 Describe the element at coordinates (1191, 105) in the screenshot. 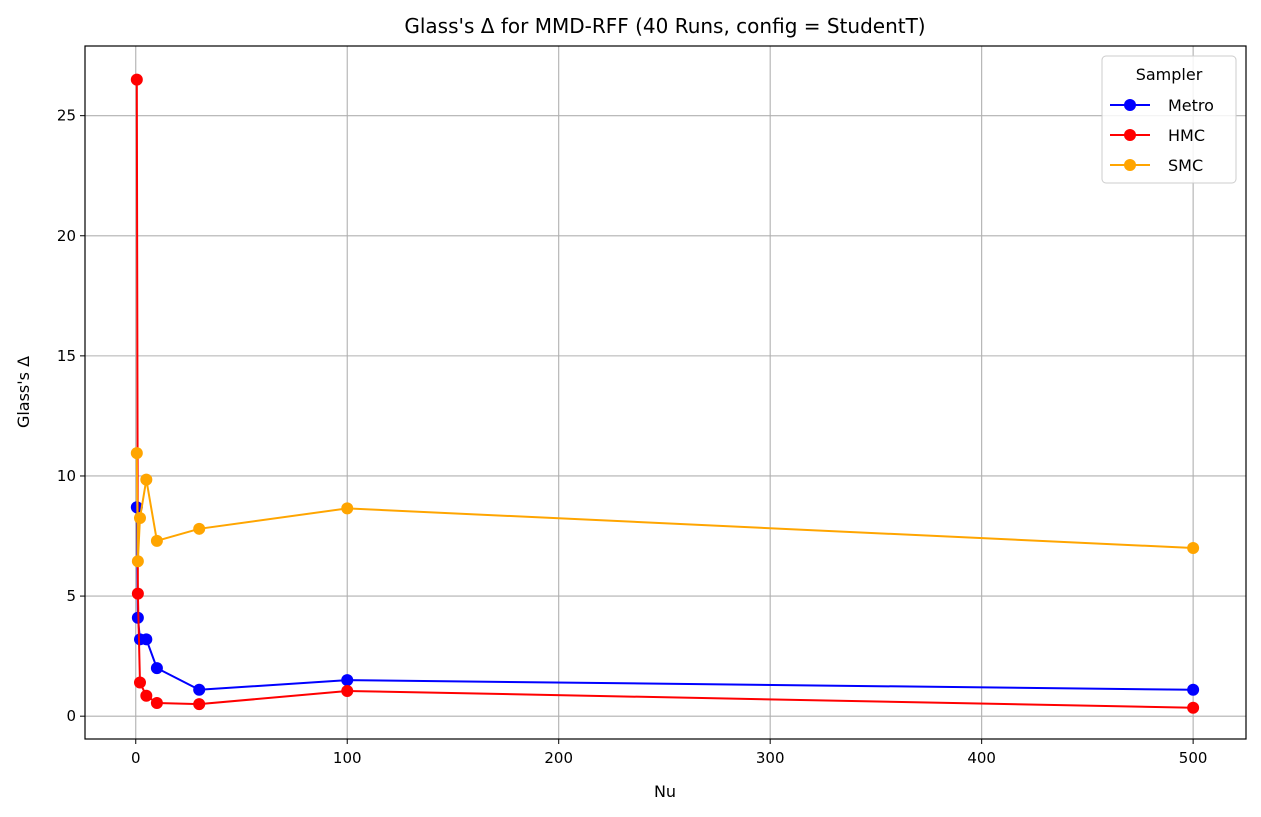

I see `legend-label-metro: Metro` at that location.